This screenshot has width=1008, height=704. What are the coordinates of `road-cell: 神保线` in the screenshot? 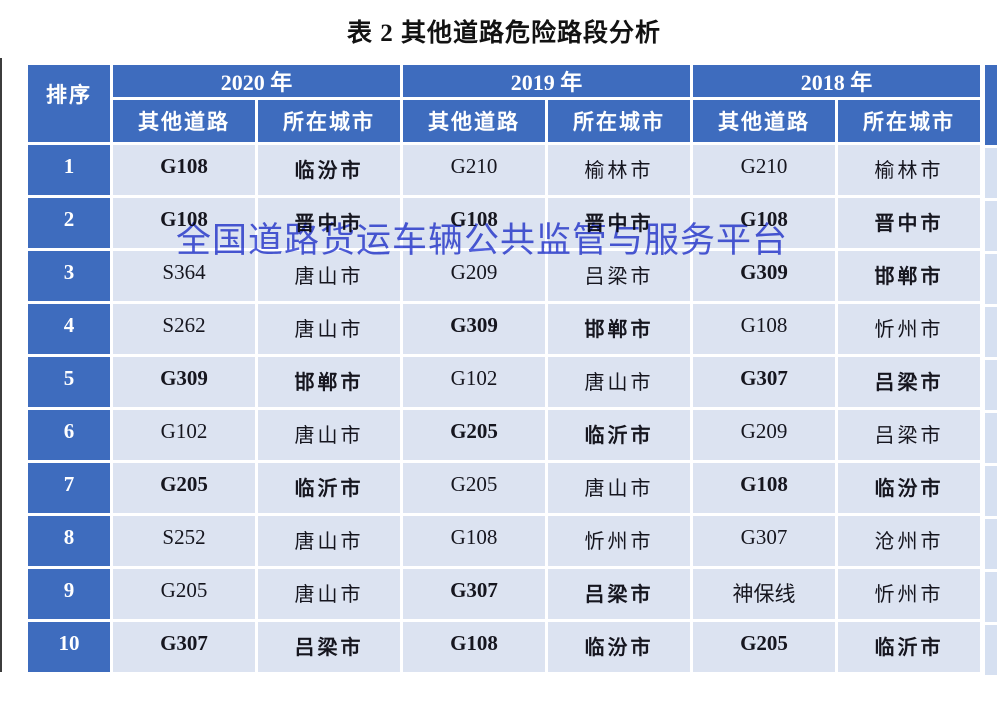 It's located at (764, 594).